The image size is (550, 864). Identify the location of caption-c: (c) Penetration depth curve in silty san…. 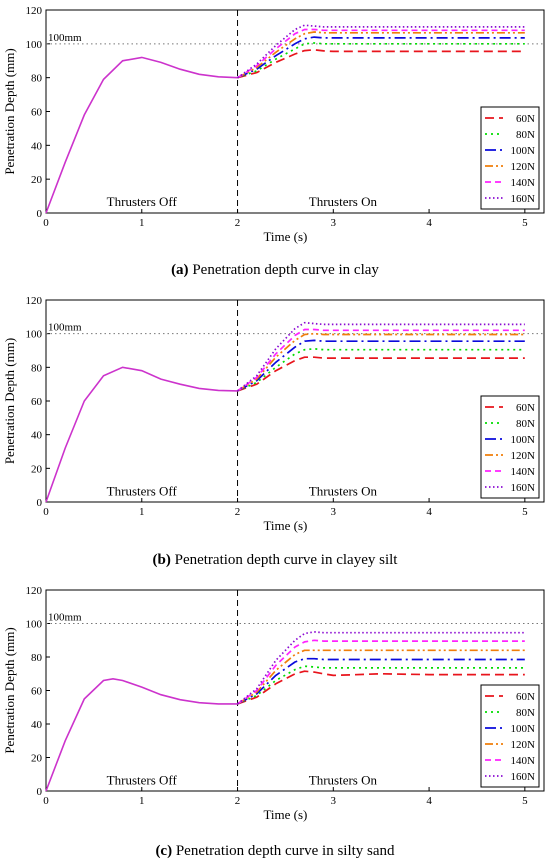
(275, 851).